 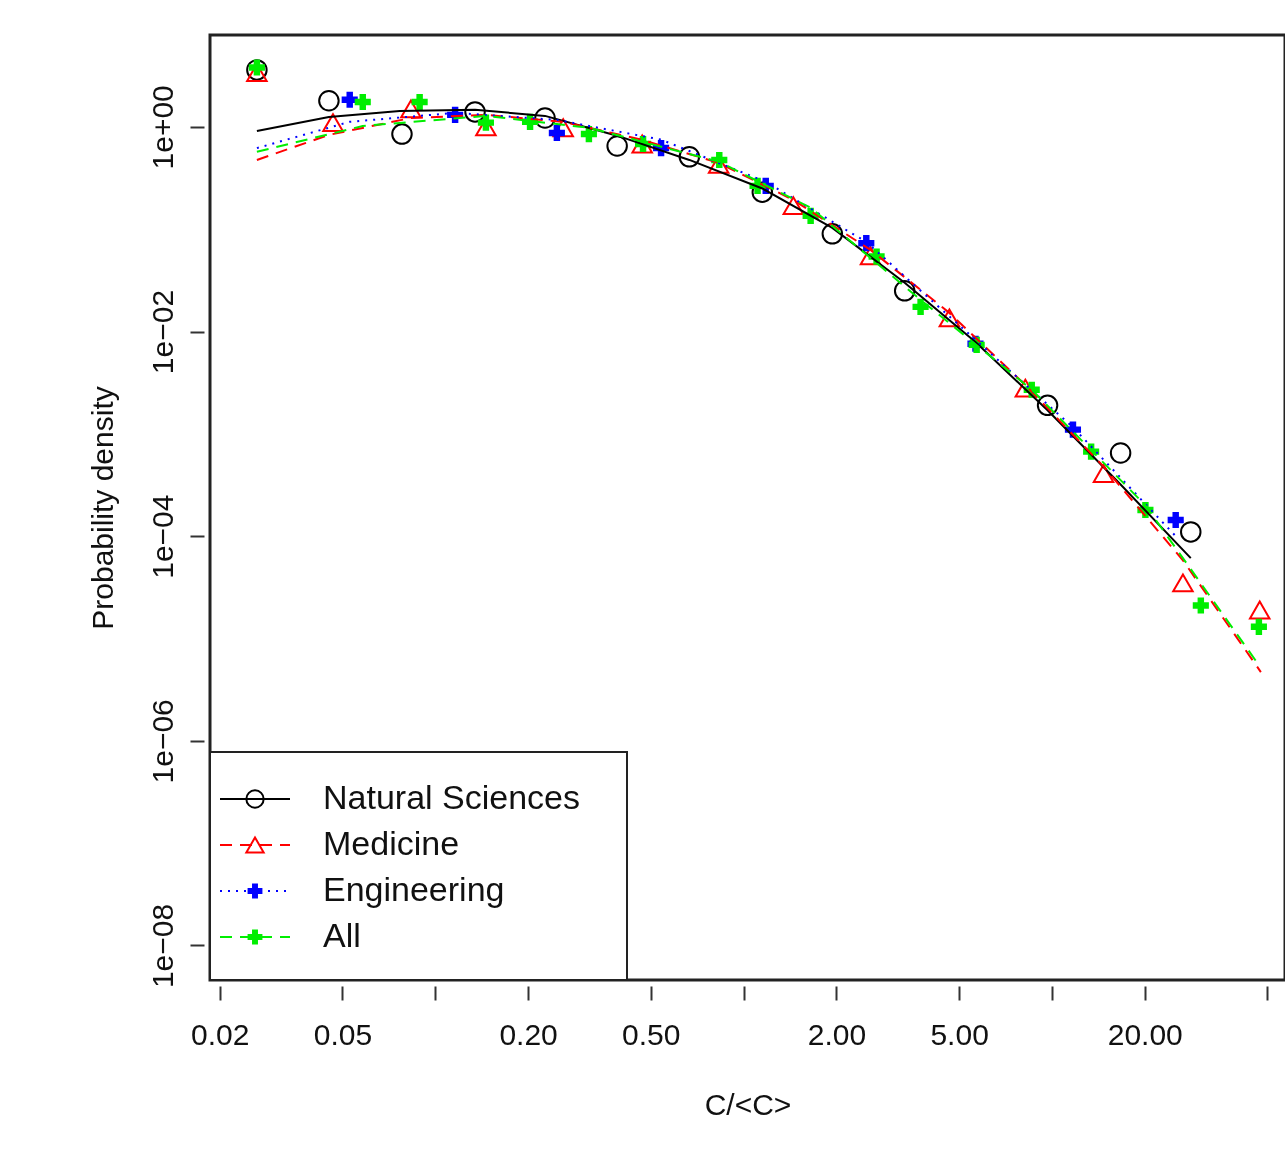 I want to click on y-tick-label: 1e+00, so click(x=162, y=127).